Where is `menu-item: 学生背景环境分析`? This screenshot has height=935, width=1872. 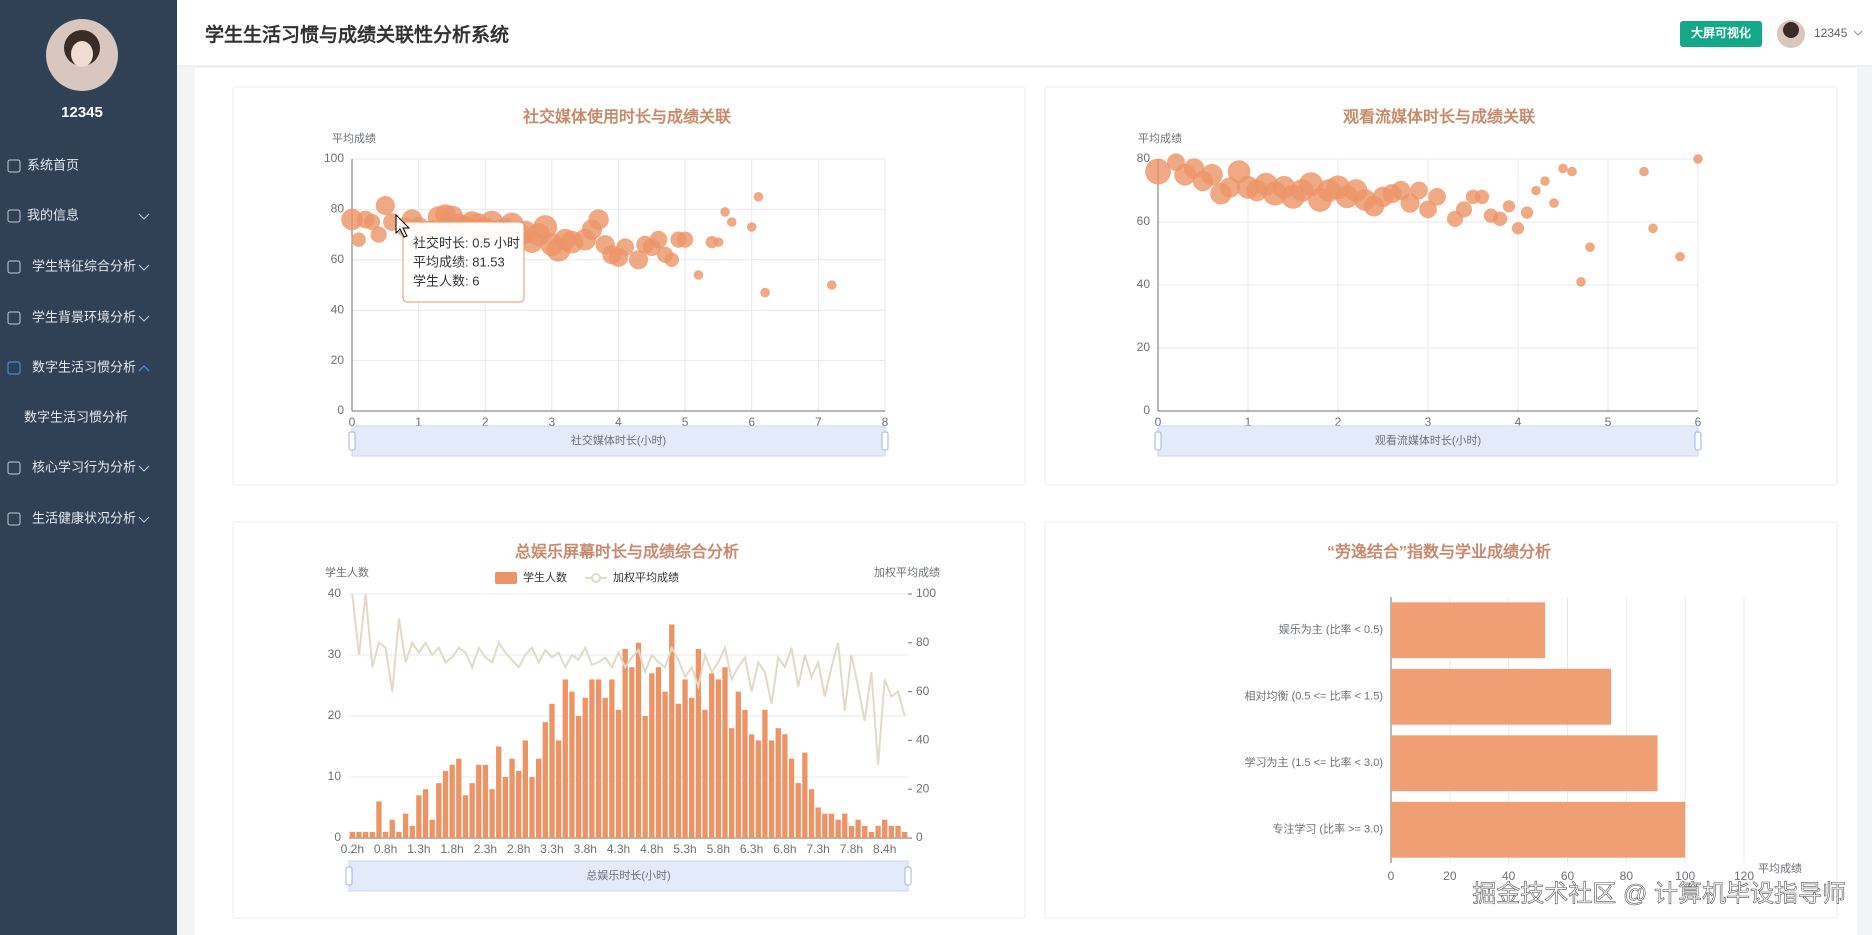 menu-item: 学生背景环境分析 is located at coordinates (84, 316).